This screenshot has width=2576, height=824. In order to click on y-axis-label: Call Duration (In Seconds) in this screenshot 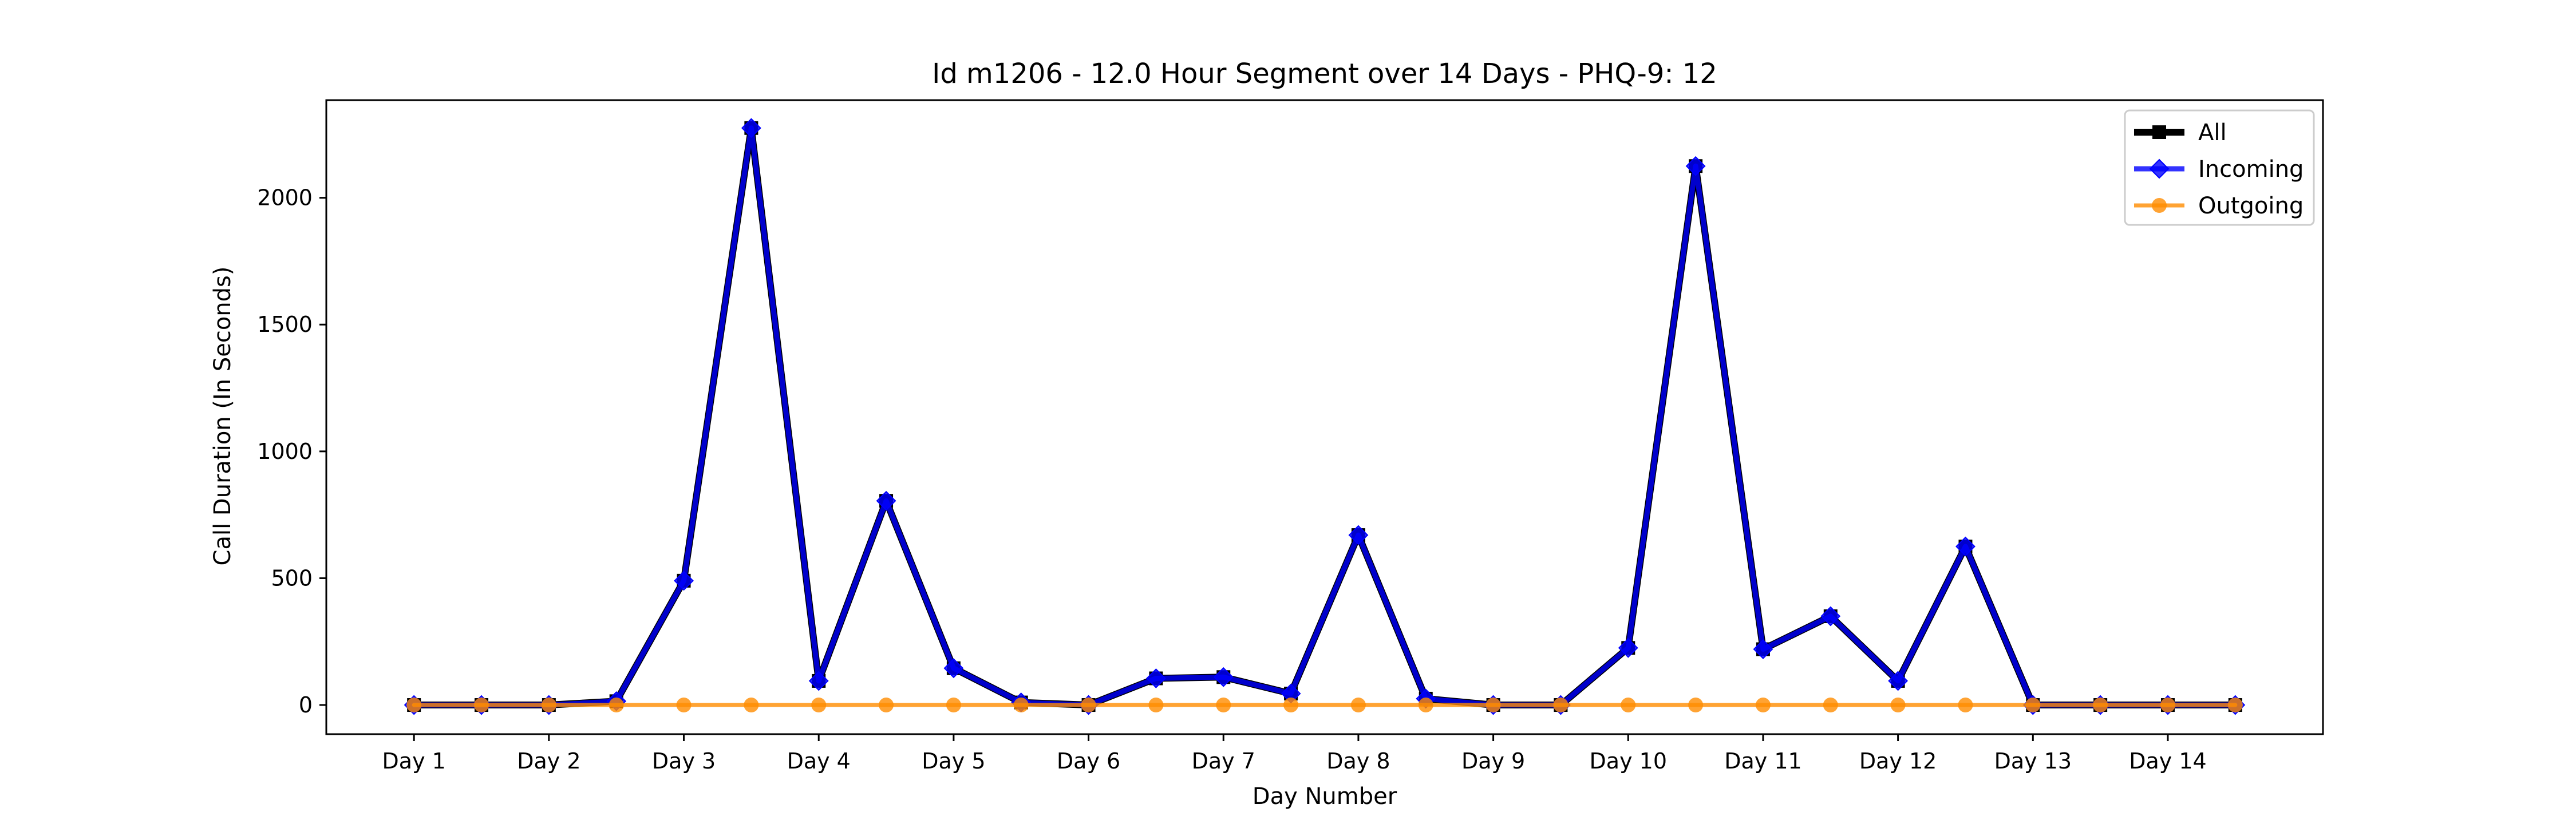, I will do `click(223, 416)`.